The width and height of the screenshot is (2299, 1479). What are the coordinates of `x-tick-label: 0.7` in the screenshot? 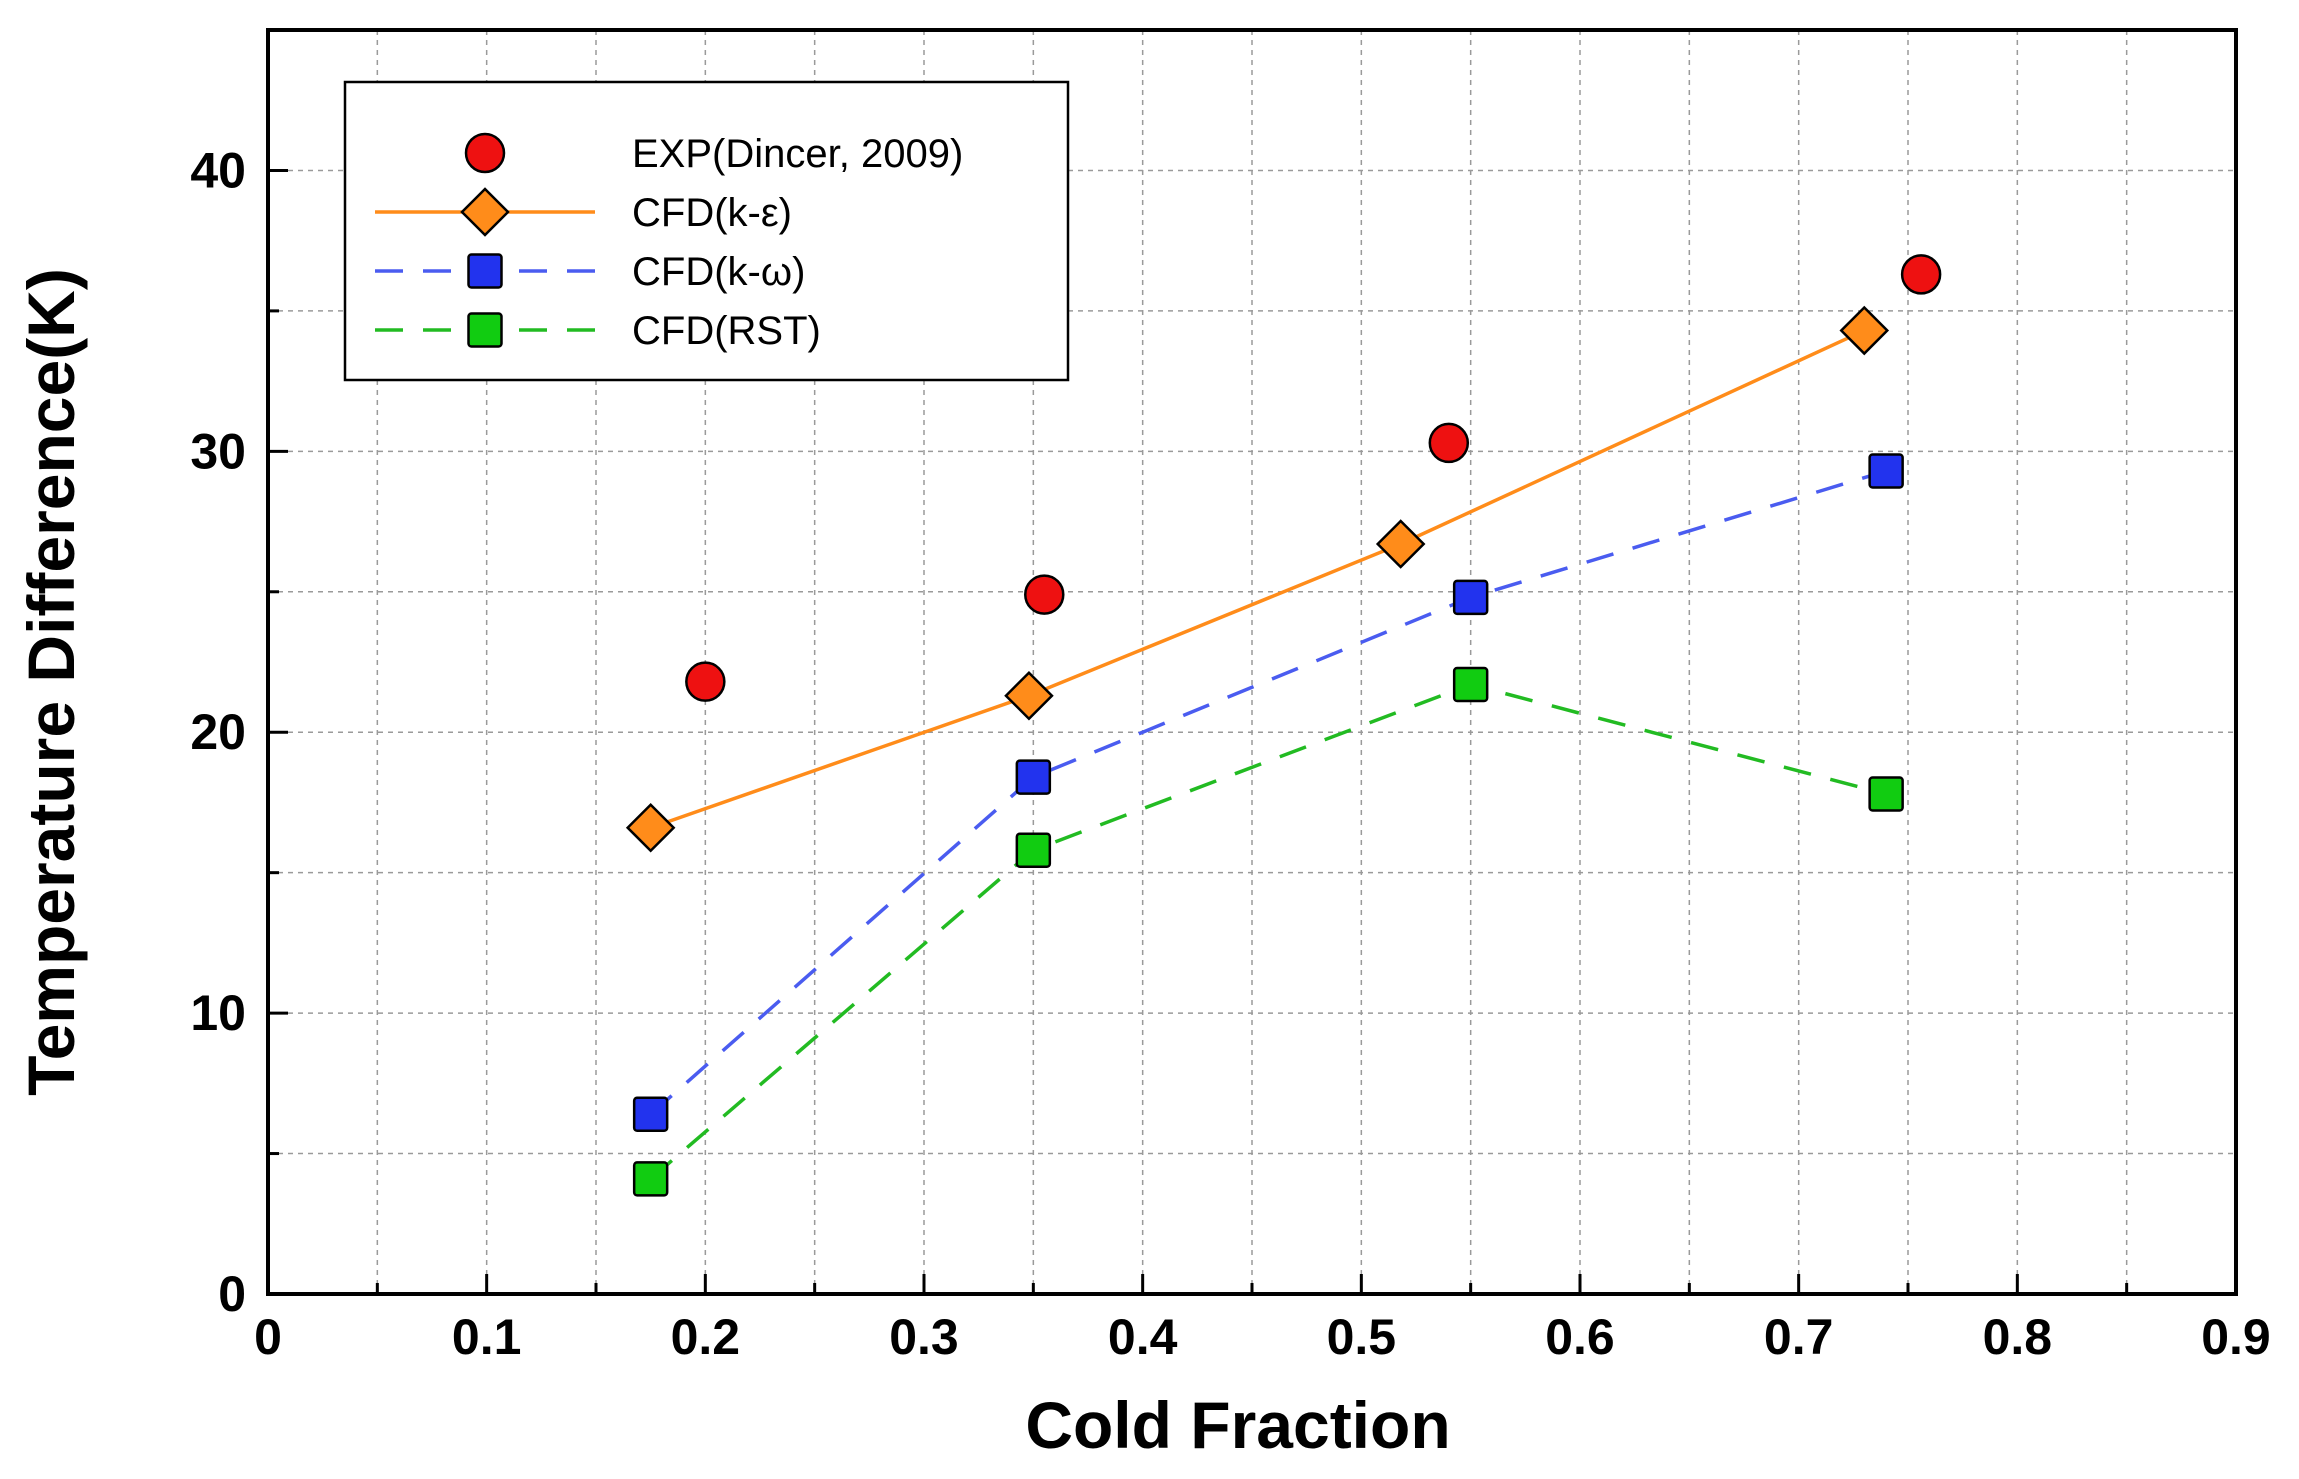 It's located at (1799, 1337).